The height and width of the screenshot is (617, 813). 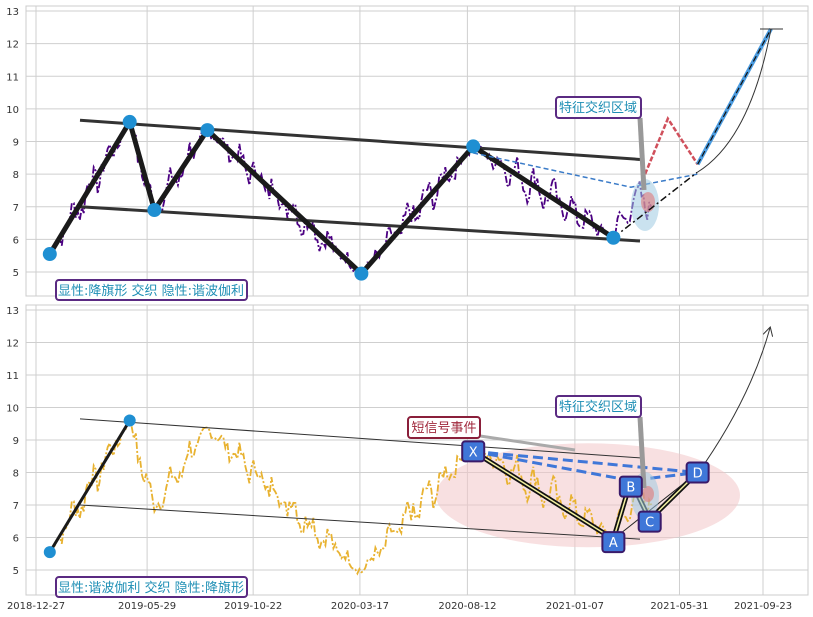 I want to click on top-y-tick-labels: 5 6 7 8 9 10 11 12 13, so click(x=12, y=143).